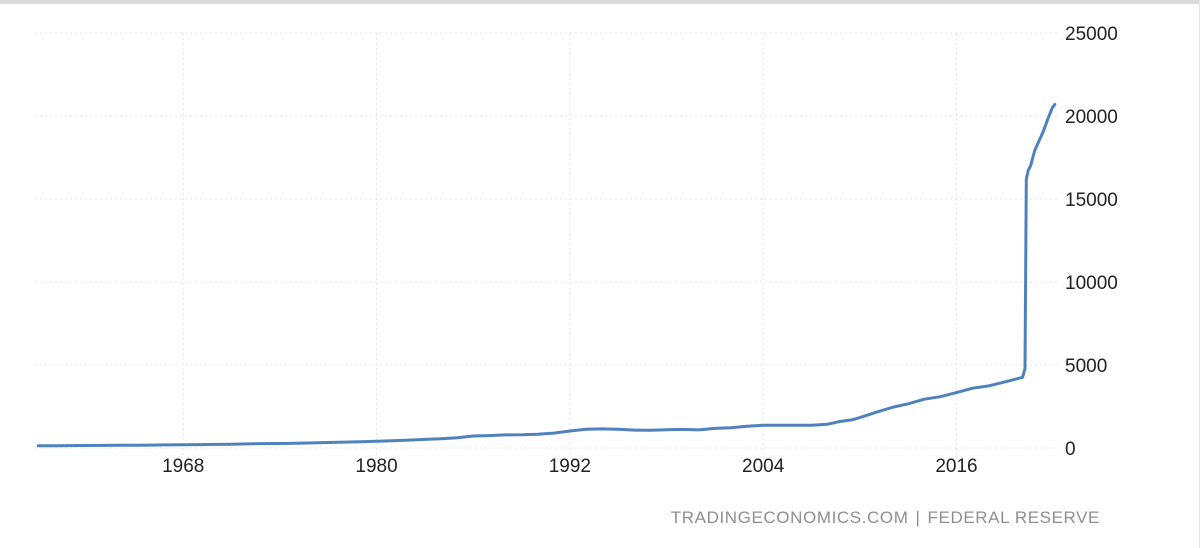  Describe the element at coordinates (763, 466) in the screenshot. I see `x-tick-label: 2004` at that location.